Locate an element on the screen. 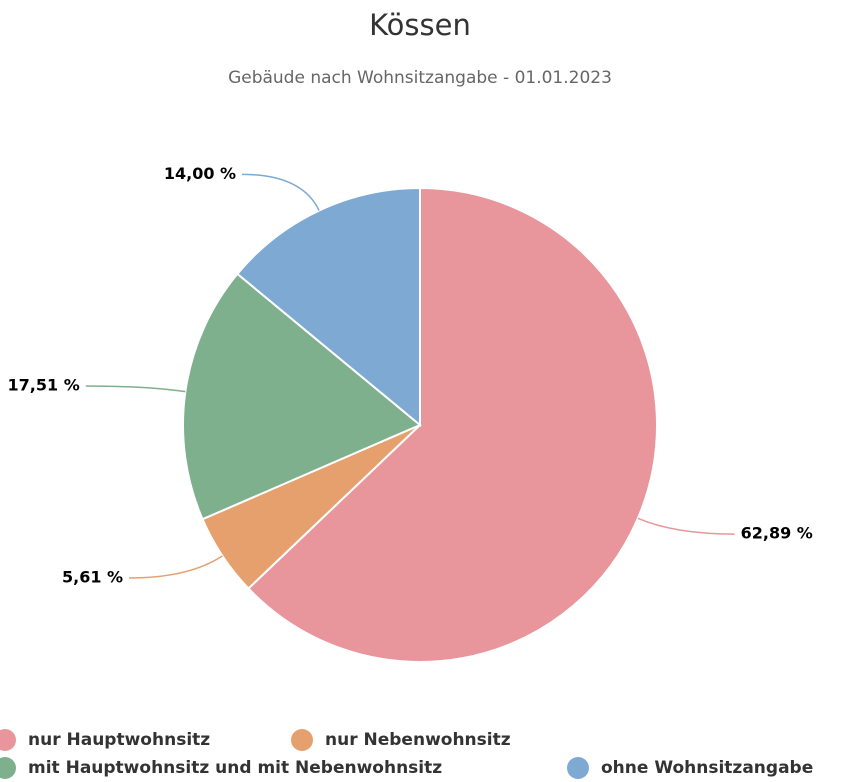 The height and width of the screenshot is (782, 852). data-label: 5,61 % is located at coordinates (92, 576).